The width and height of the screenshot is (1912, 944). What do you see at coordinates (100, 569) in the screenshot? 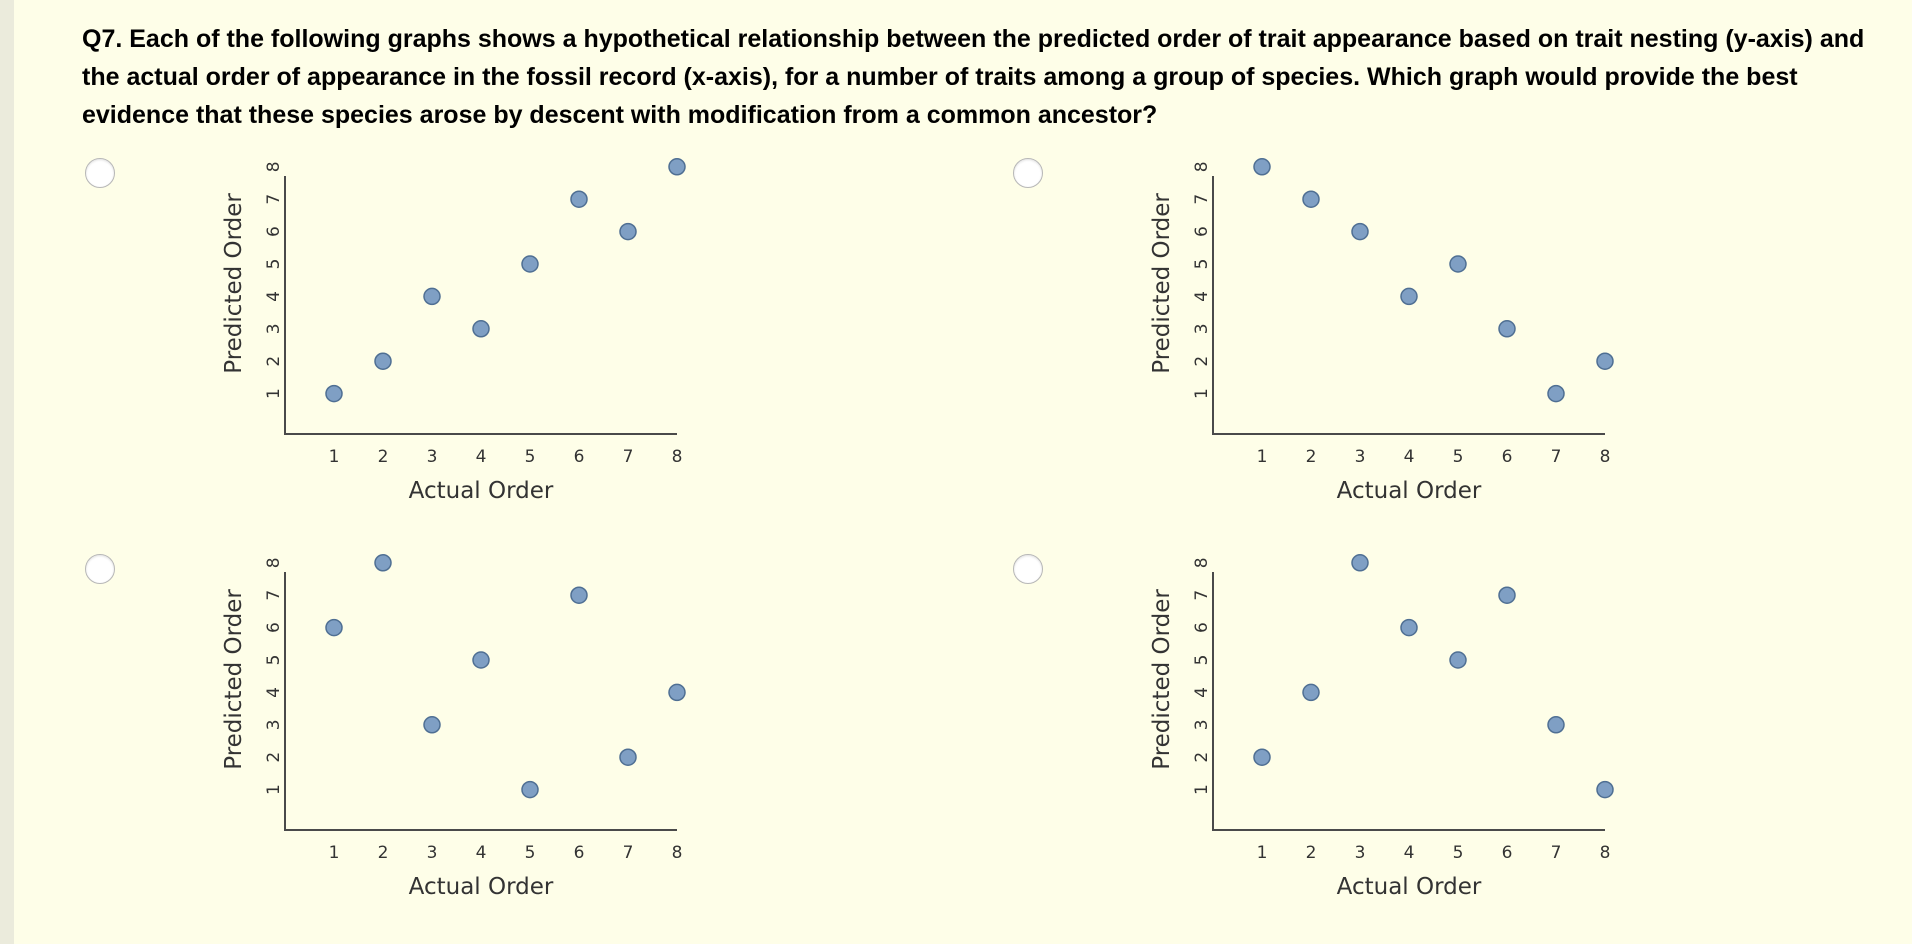
I see `radio-button-c` at bounding box center [100, 569].